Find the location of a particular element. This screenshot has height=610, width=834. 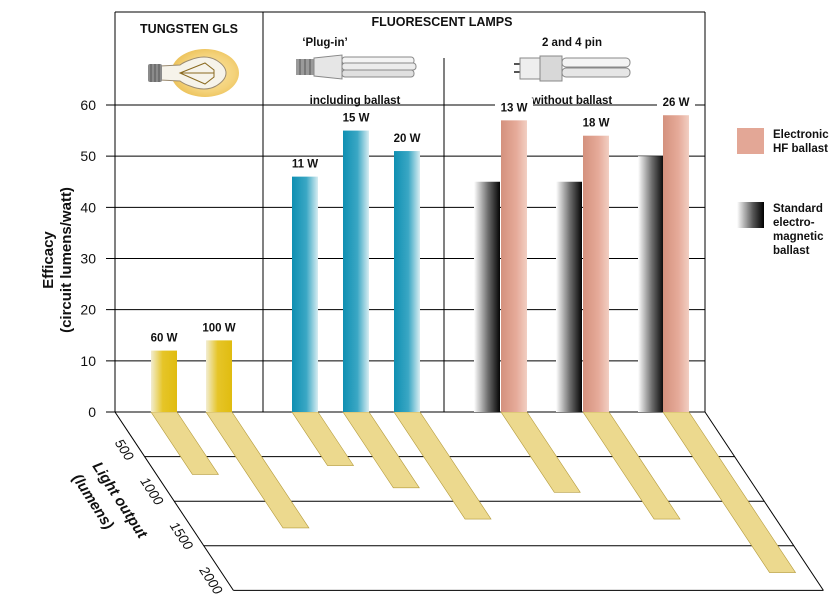

y-axis-label: Efficacy (circuit lumens/watt) is located at coordinates (57, 260).